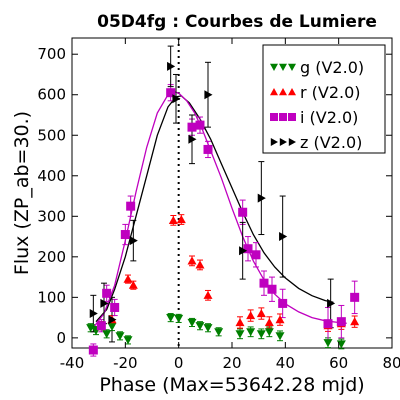 This screenshot has height=400, width=400. I want to click on x-tick-label: -40, so click(72, 363).